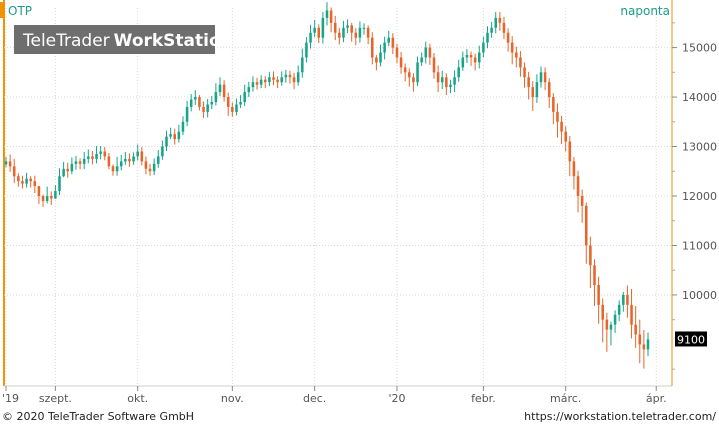 The height and width of the screenshot is (426, 719). I want to click on x-tick-label: '20, so click(396, 398).